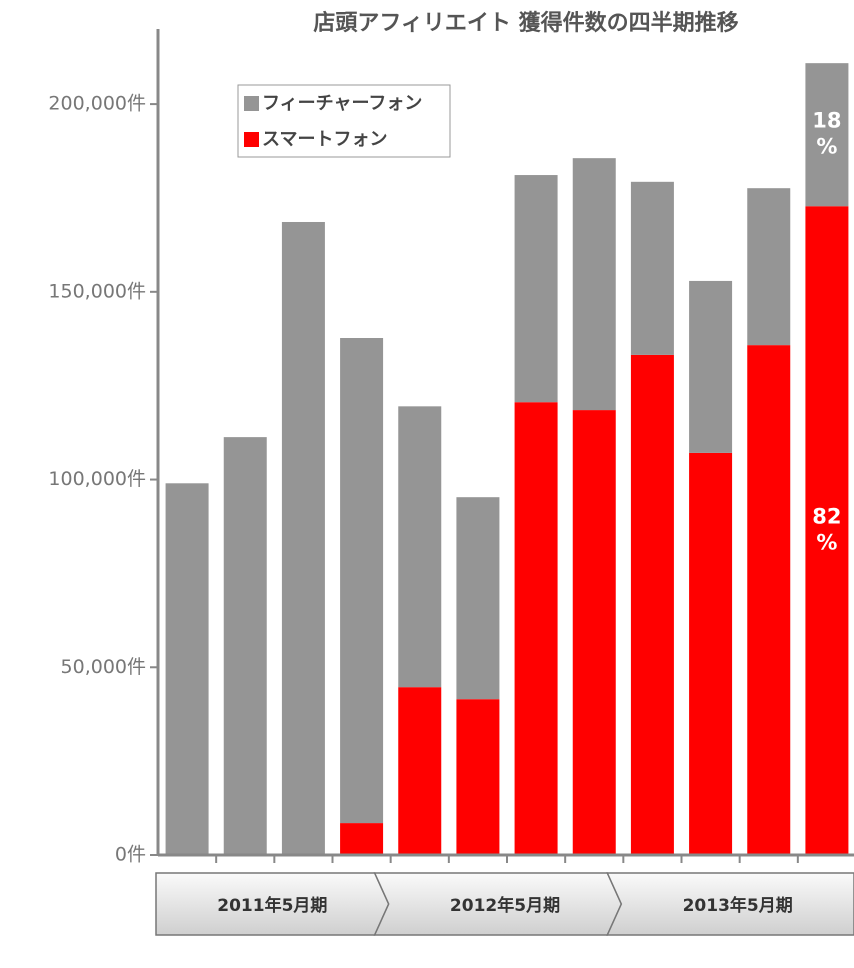 This screenshot has width=854, height=968. Describe the element at coordinates (97, 479) in the screenshot. I see `y-tick-label: 100,000件` at that location.